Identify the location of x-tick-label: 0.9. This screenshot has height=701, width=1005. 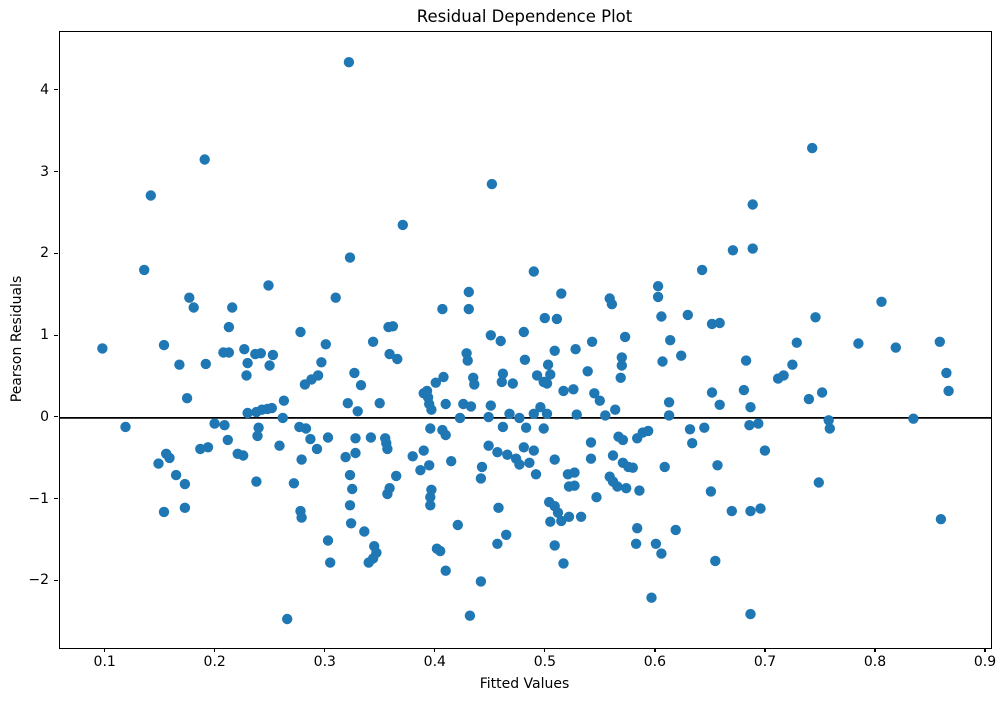
(985, 662).